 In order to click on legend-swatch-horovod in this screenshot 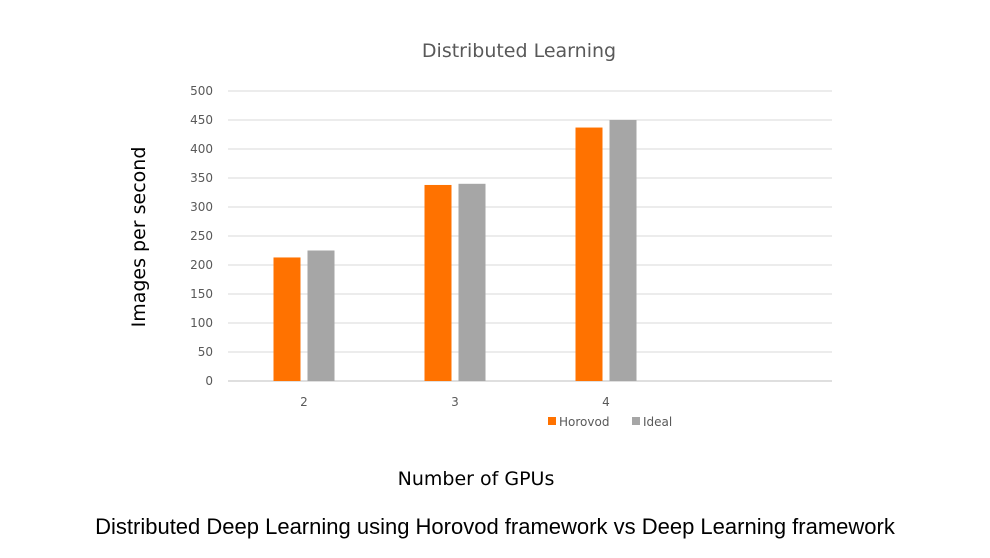, I will do `click(552, 421)`.